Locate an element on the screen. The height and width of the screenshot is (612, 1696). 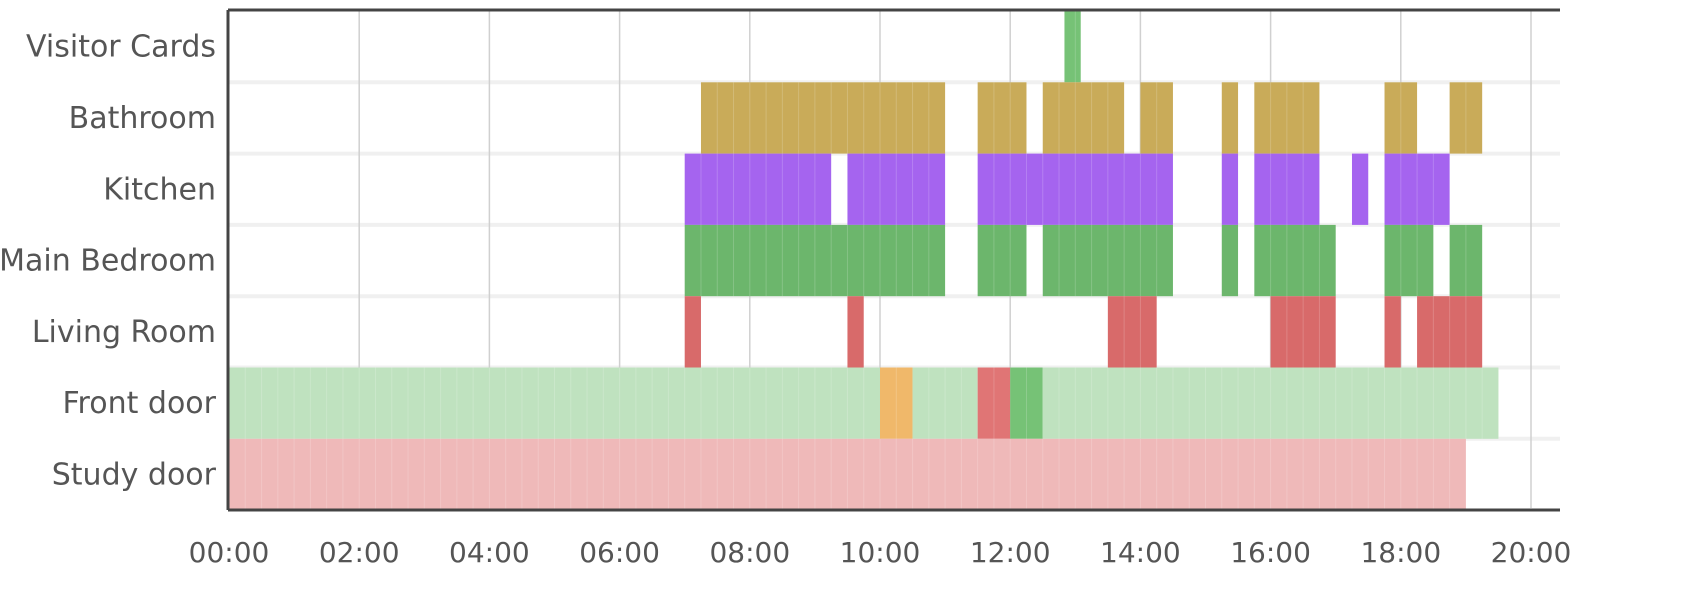
x-tick-label: 12:00 is located at coordinates (1010, 552).